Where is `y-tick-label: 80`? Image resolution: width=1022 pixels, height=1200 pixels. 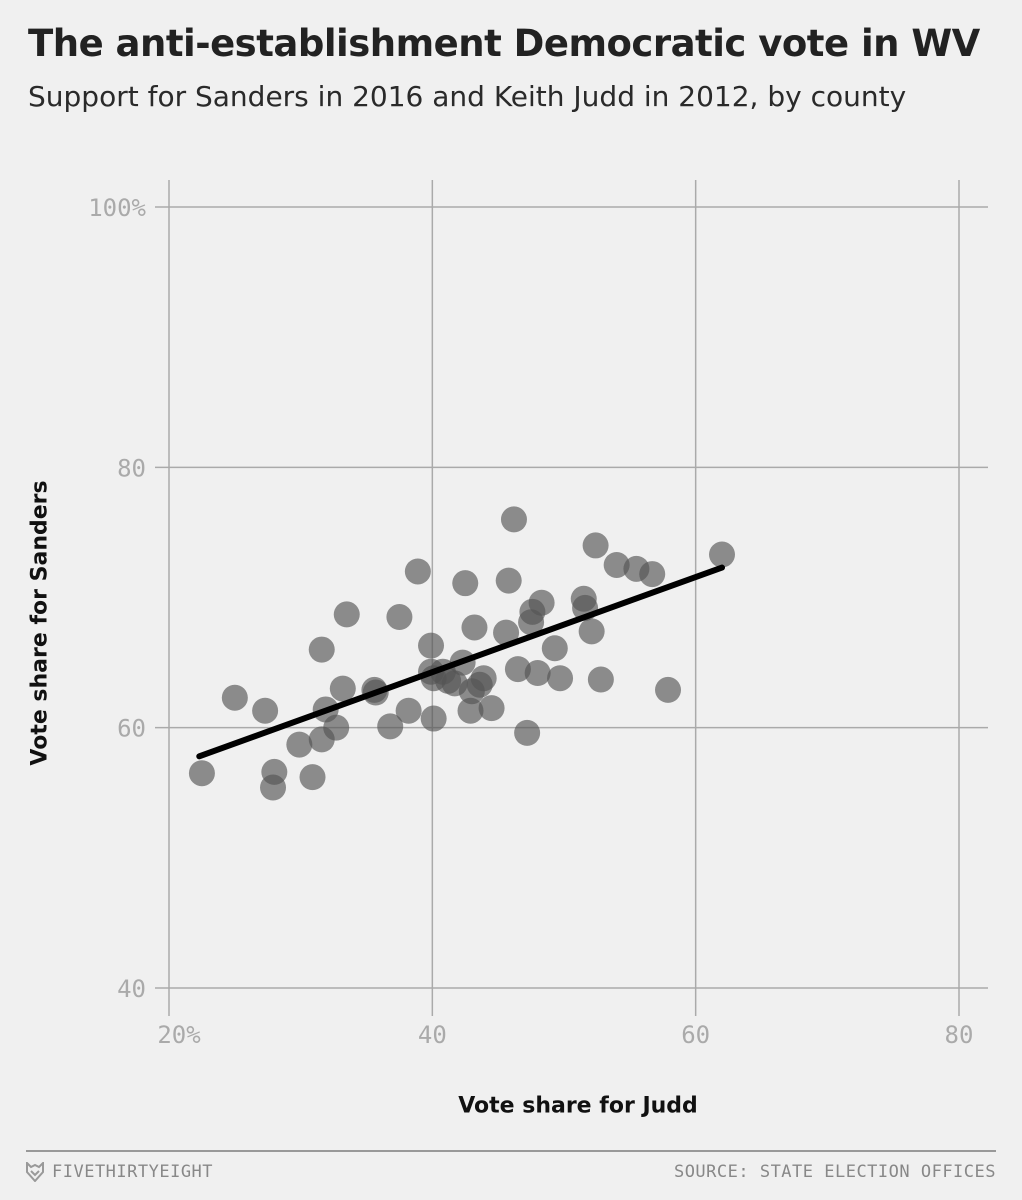 y-tick-label: 80 is located at coordinates (131, 468).